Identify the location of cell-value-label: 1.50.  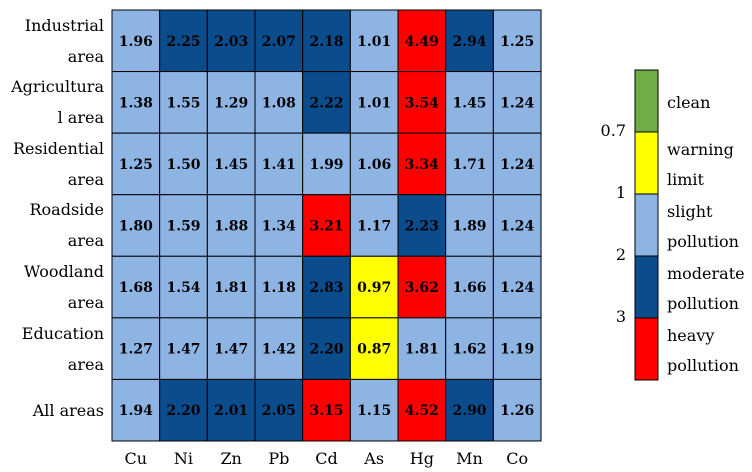
(183, 165).